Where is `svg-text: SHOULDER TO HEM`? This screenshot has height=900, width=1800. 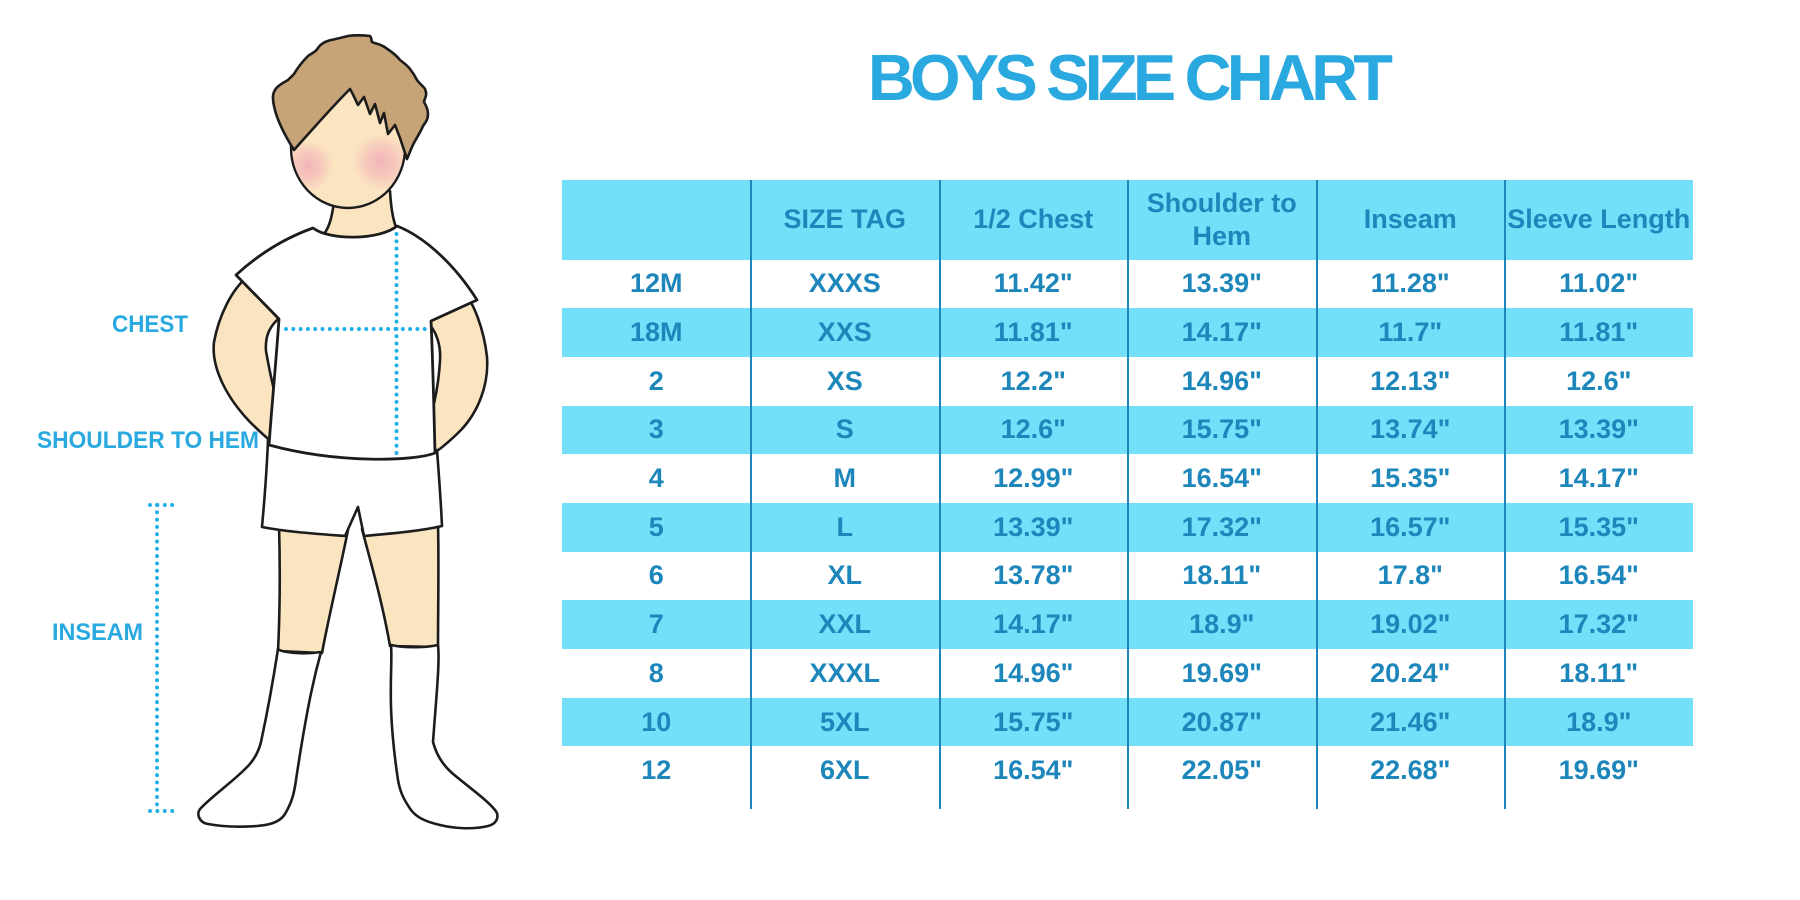 svg-text: SHOULDER TO HEM is located at coordinates (148, 440).